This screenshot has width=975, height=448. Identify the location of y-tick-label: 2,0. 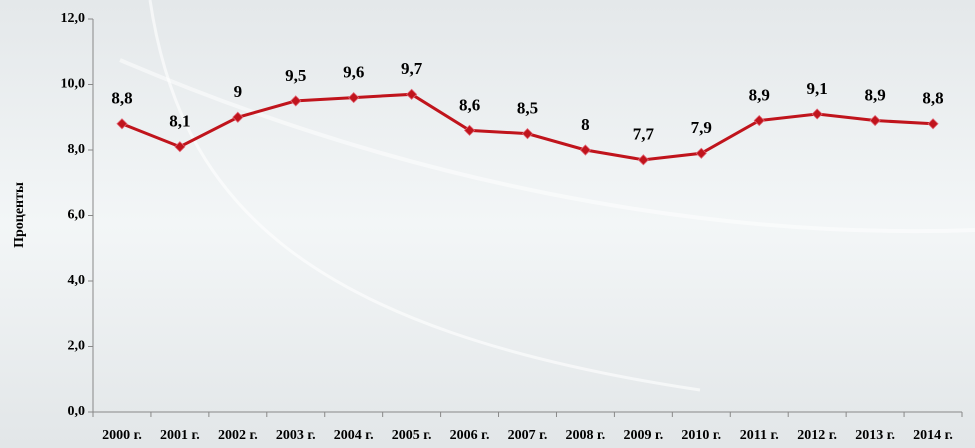
(77, 346).